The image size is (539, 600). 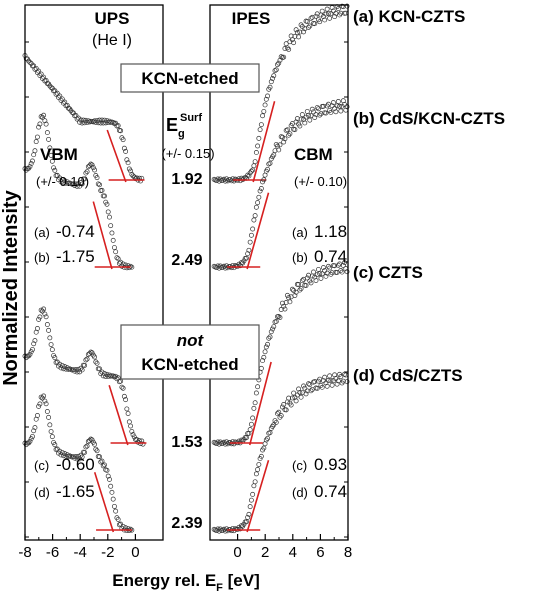 I want to click on series-name-c: (c) CZTS, so click(x=388, y=272).